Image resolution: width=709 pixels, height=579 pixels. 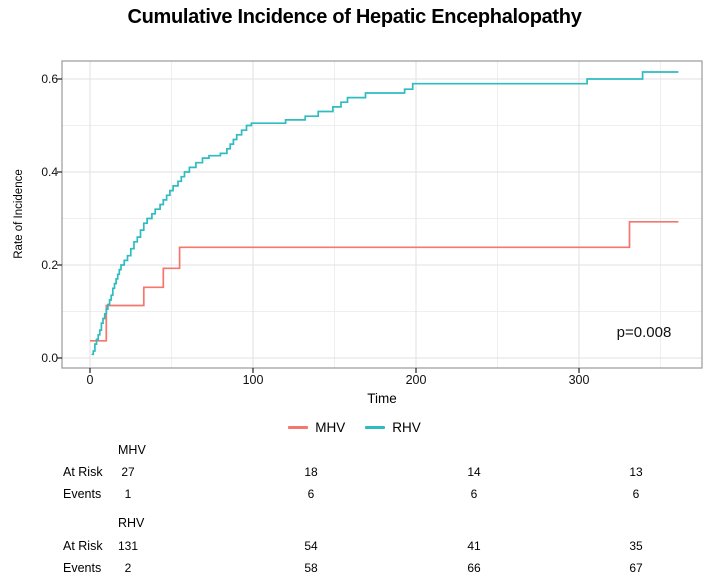 I want to click on risk-table-row: Events 2 58 66 67, so click(x=354, y=568).